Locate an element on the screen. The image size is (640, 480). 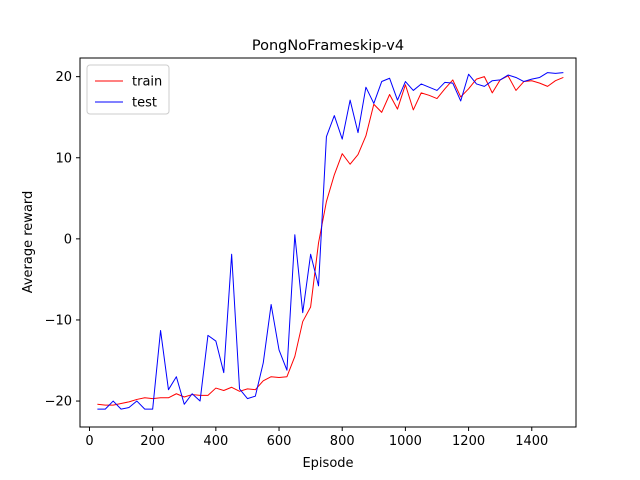
x-tick-label: 200 is located at coordinates (152, 441).